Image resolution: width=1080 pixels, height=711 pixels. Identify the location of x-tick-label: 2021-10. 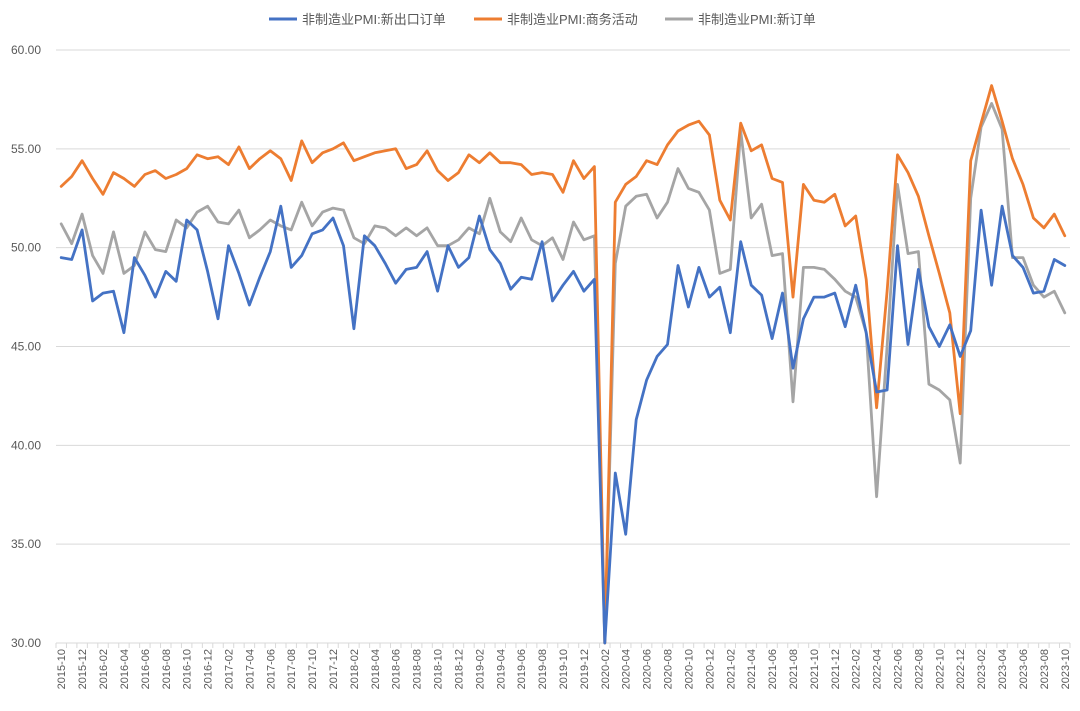
(815, 669).